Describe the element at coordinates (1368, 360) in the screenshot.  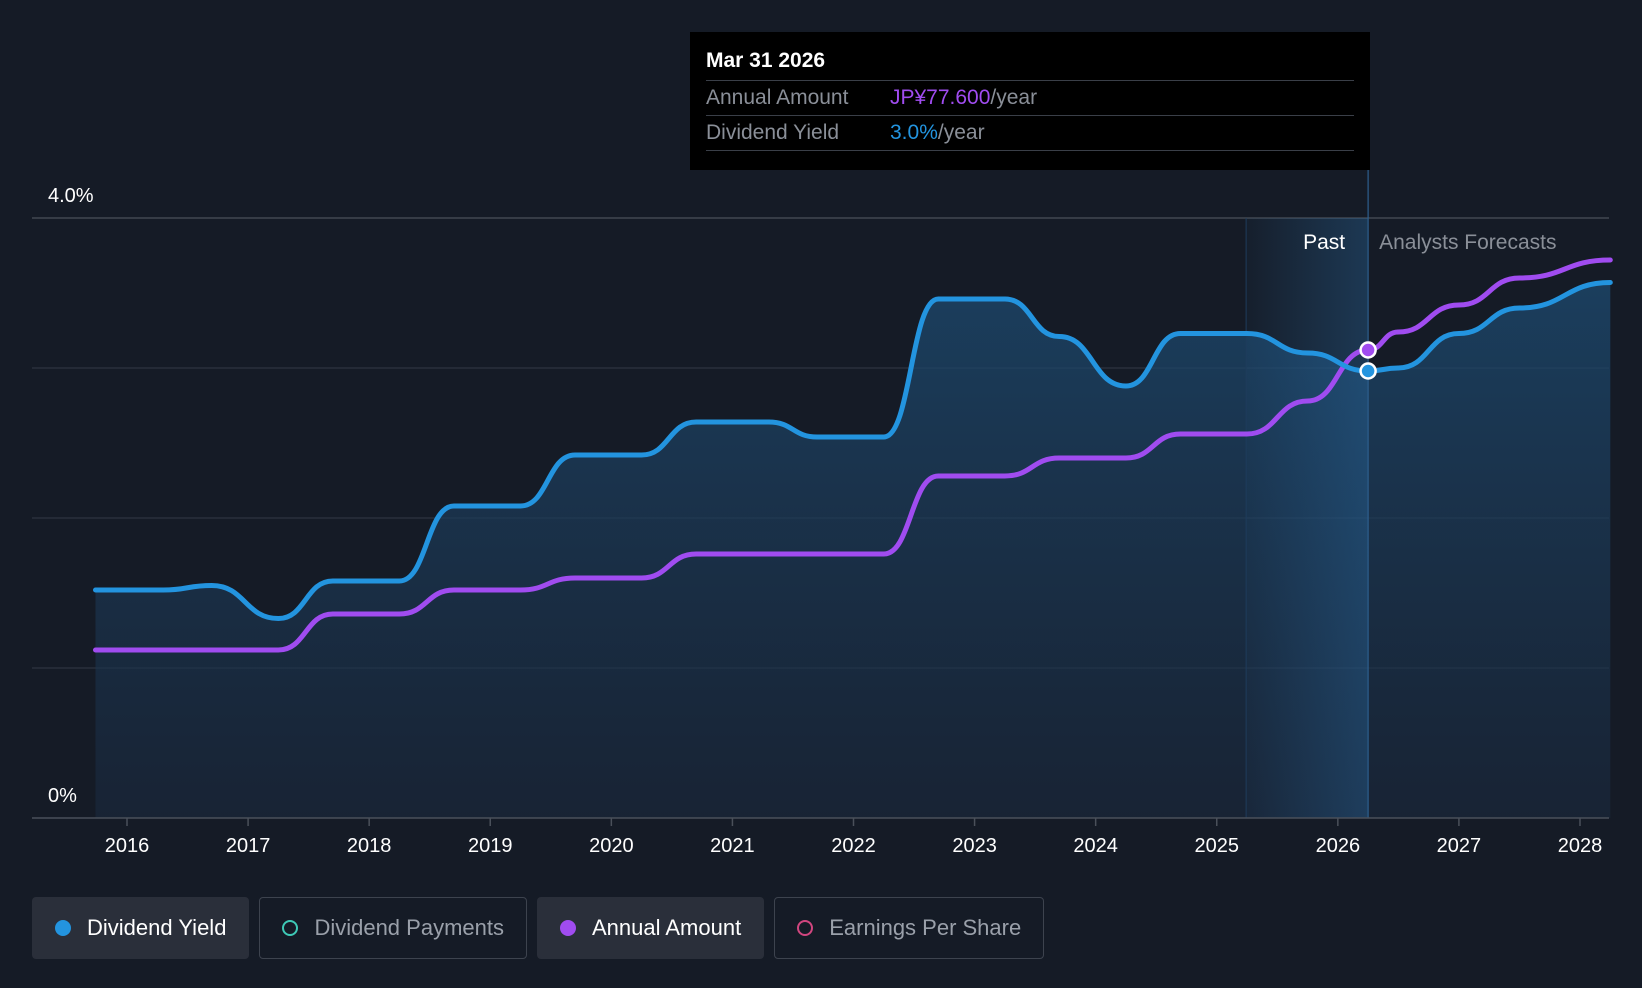
I see `marker-layer` at that location.